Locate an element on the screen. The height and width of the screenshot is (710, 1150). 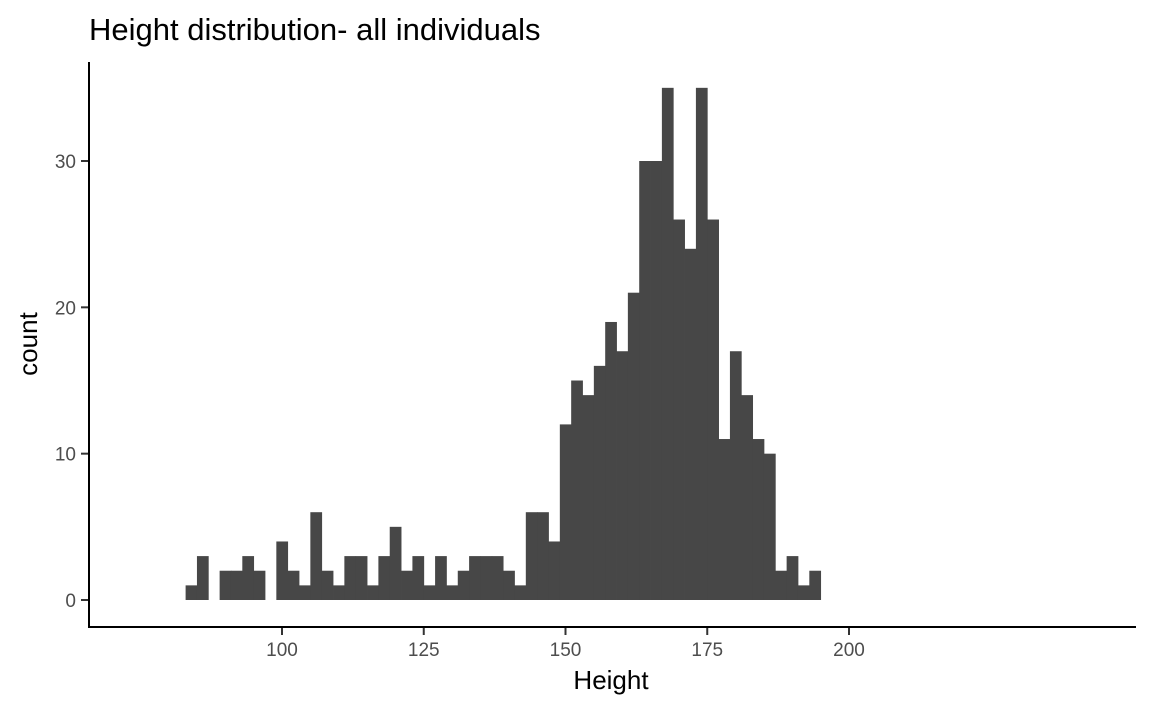
y-axis-title: count is located at coordinates (28, 343).